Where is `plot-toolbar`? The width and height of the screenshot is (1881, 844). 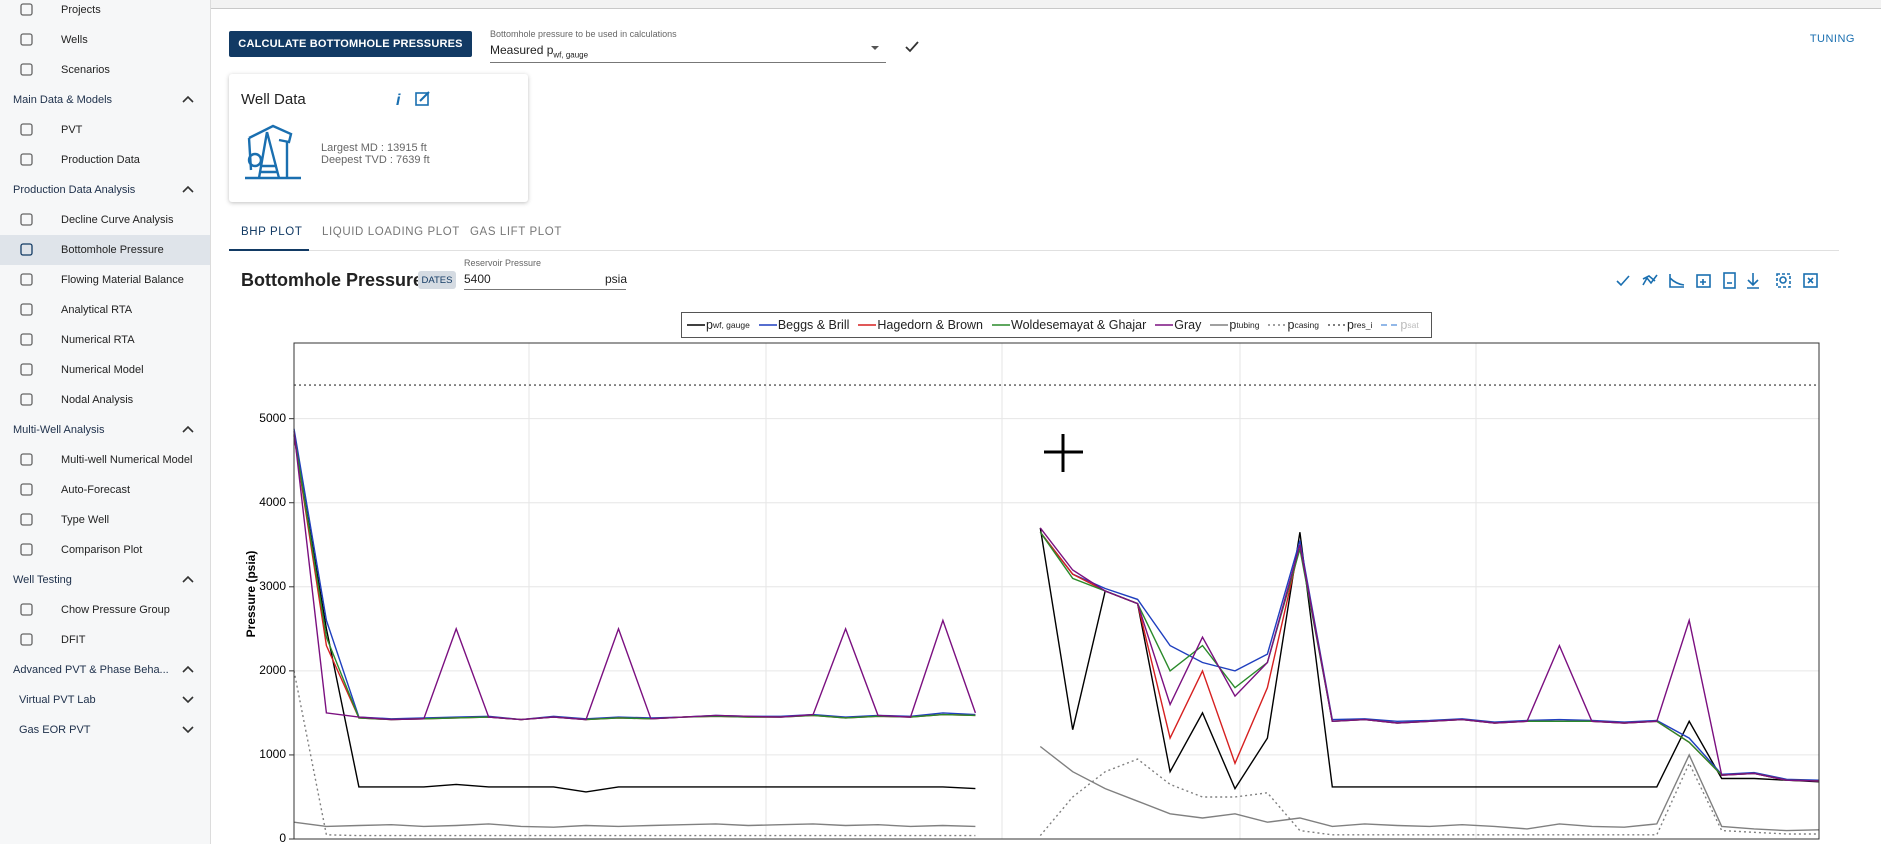
plot-toolbar is located at coordinates (1719, 281).